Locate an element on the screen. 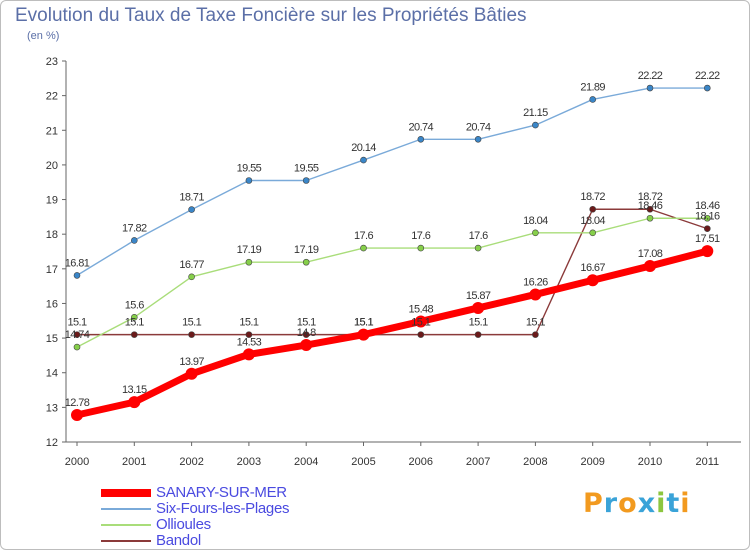 This screenshot has height=550, width=750. legend-swatch-six-fours is located at coordinates (126, 509).